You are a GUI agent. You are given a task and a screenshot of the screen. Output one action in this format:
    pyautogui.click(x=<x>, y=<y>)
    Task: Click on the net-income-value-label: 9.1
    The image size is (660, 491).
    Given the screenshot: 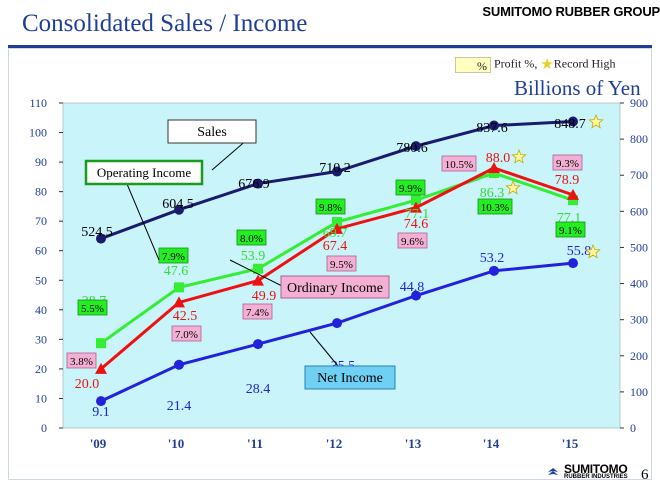 What is the action you would take?
    pyautogui.click(x=101, y=412)
    